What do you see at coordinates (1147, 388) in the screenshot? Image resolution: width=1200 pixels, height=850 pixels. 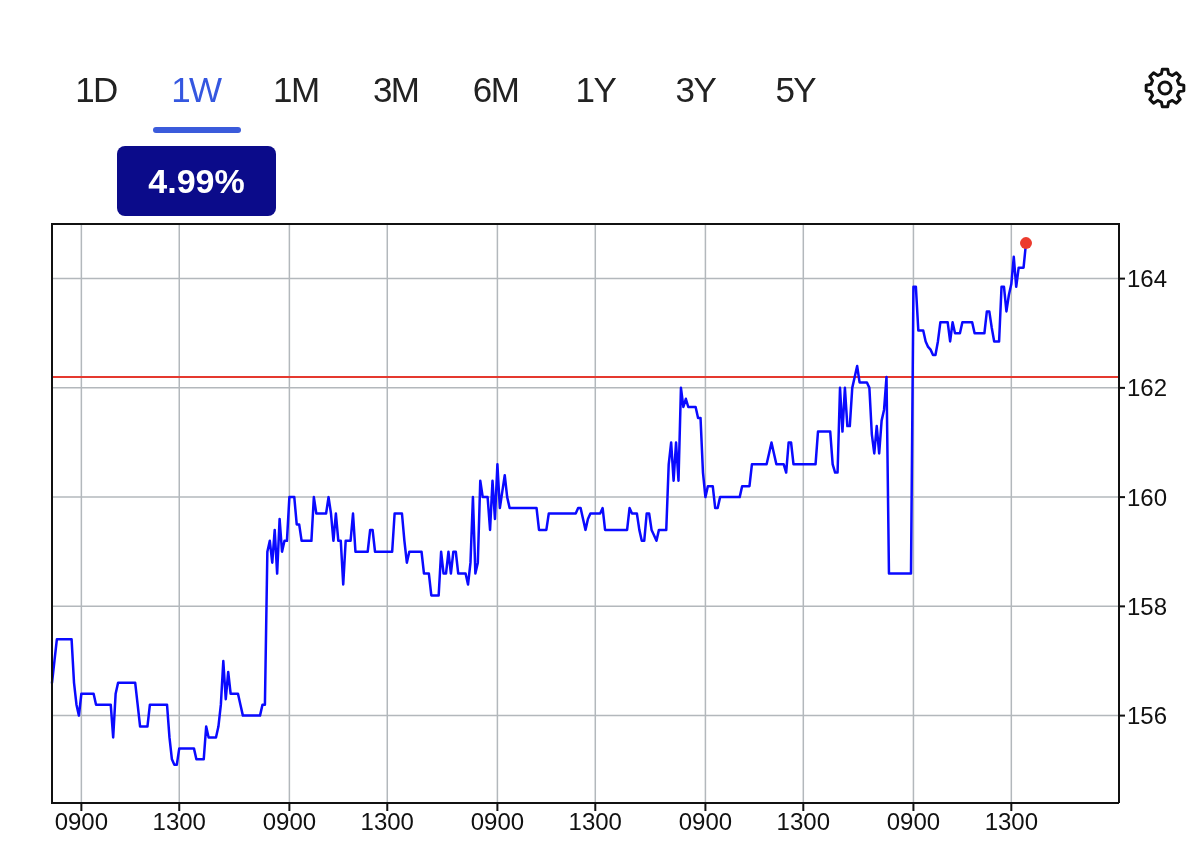 I see `y-tick-label: 162` at bounding box center [1147, 388].